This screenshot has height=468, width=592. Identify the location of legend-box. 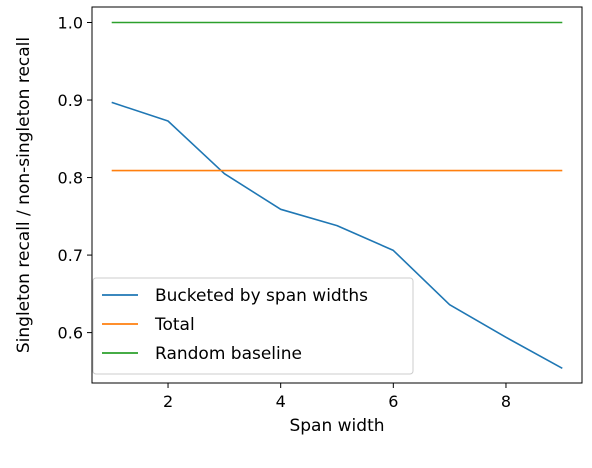
(253, 326).